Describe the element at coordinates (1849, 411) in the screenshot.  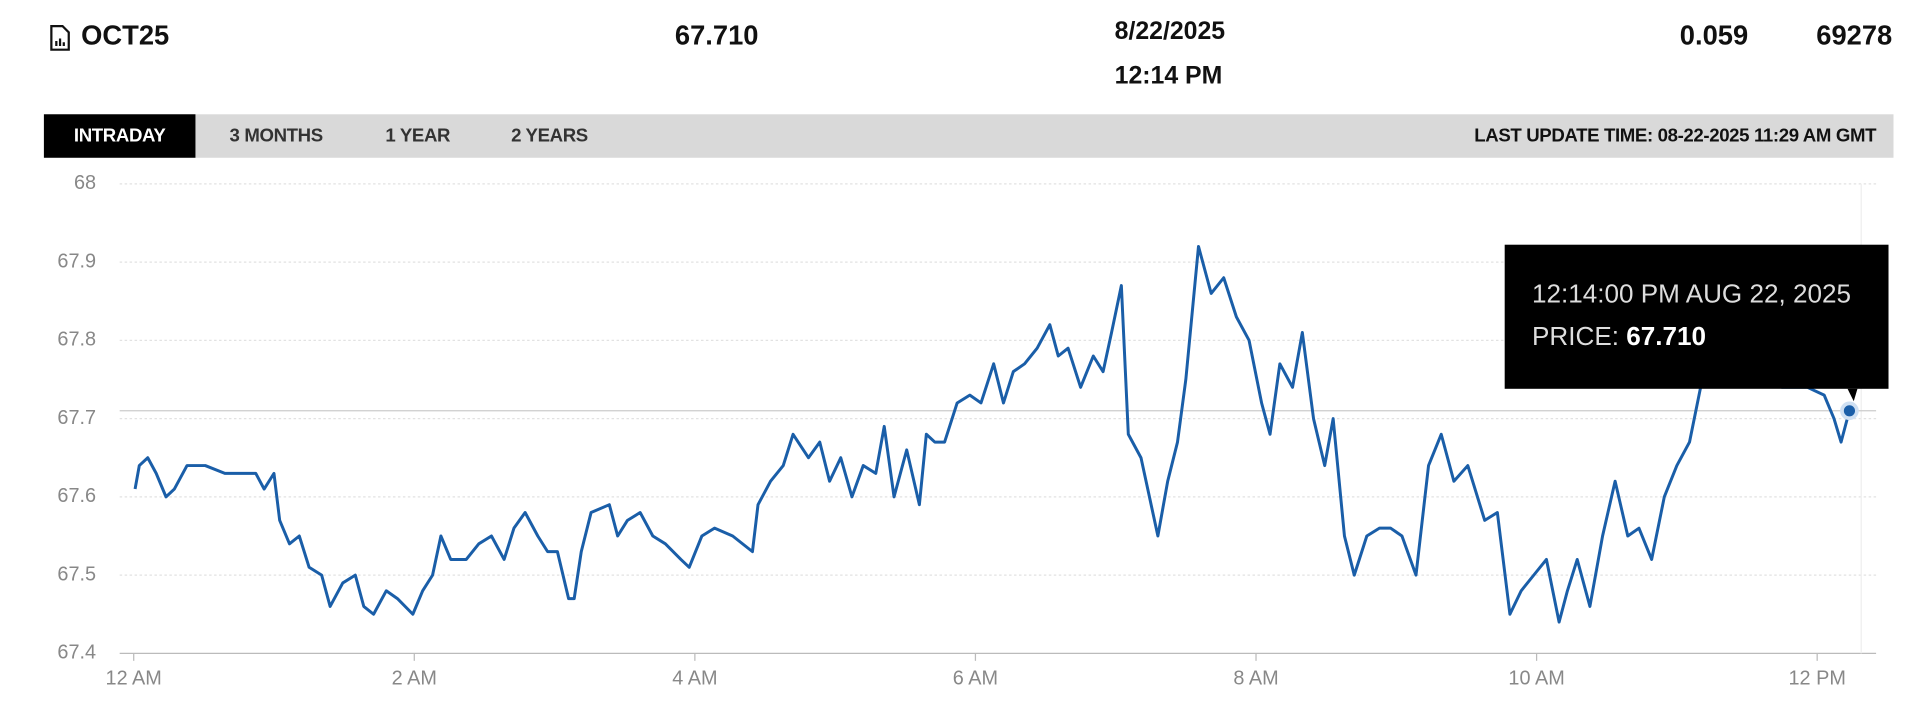
I see `hover-marker` at that location.